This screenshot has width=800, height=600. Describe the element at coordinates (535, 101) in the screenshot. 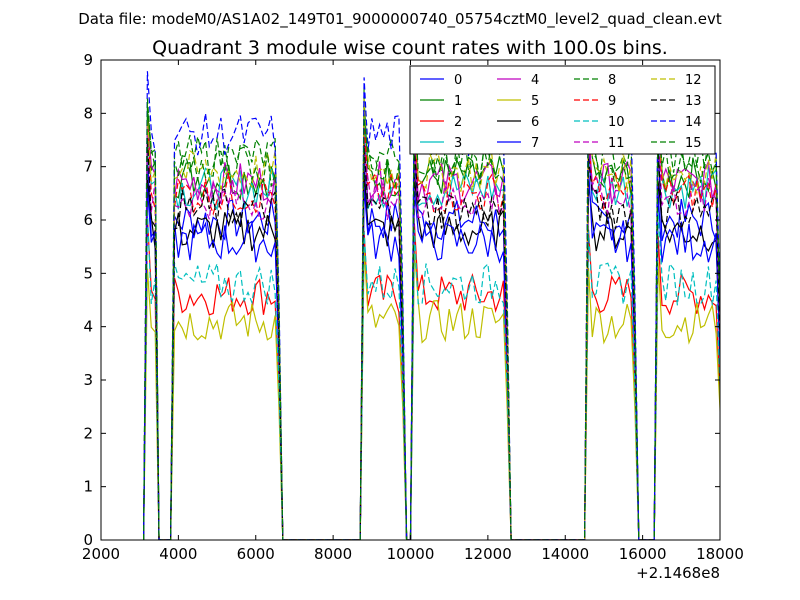

I see `legend-label-5: 5` at that location.